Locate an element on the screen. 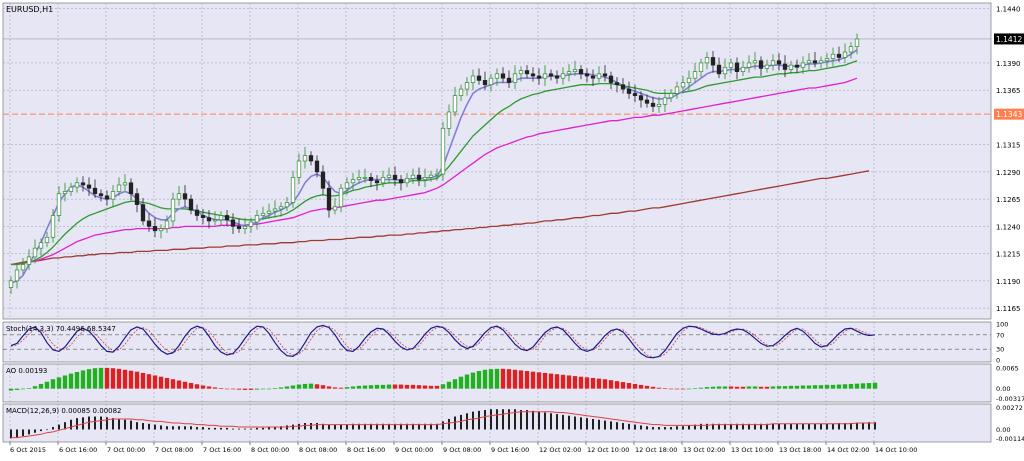  stochastic-signal-line is located at coordinates (443, 341).